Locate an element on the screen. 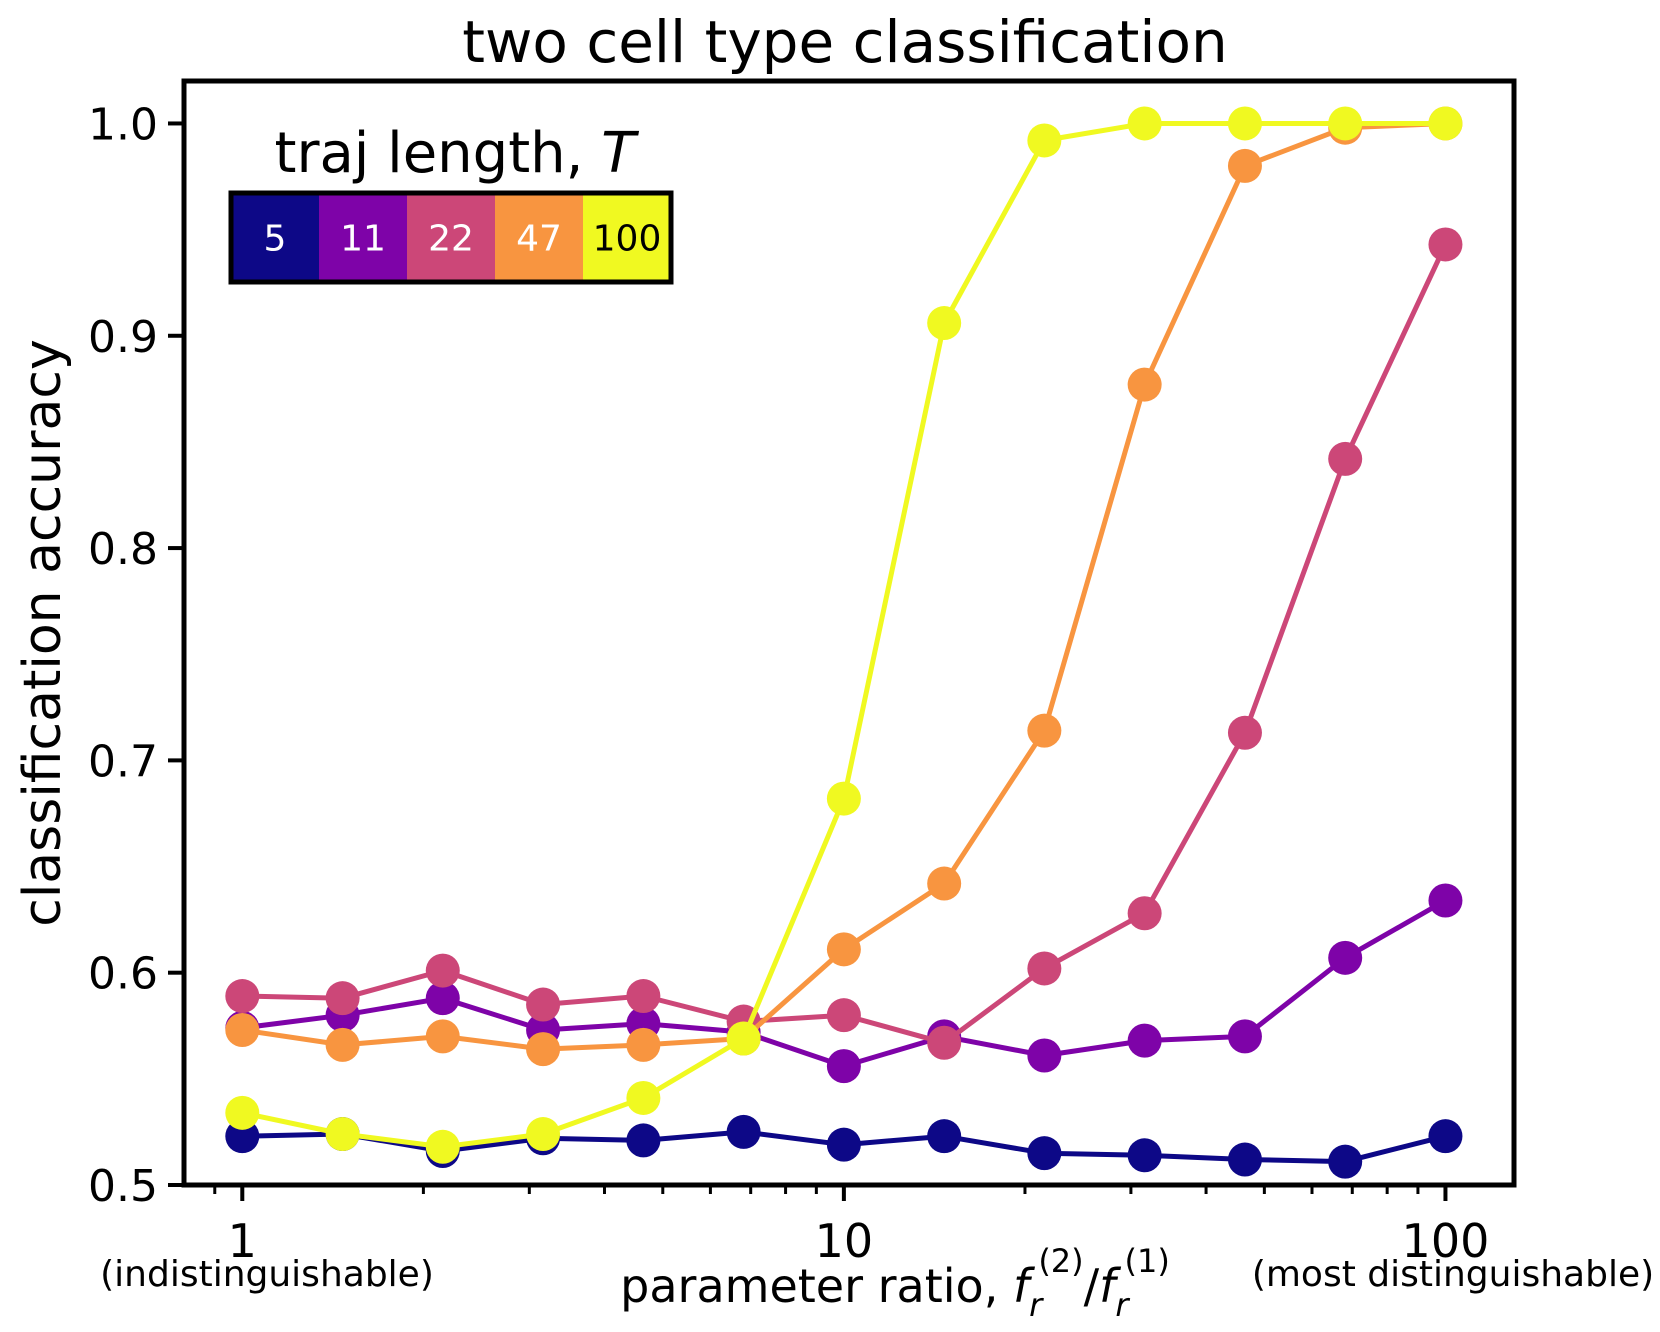  x-axis-label-text: parameter ratio, is located at coordinates (816, 1286).